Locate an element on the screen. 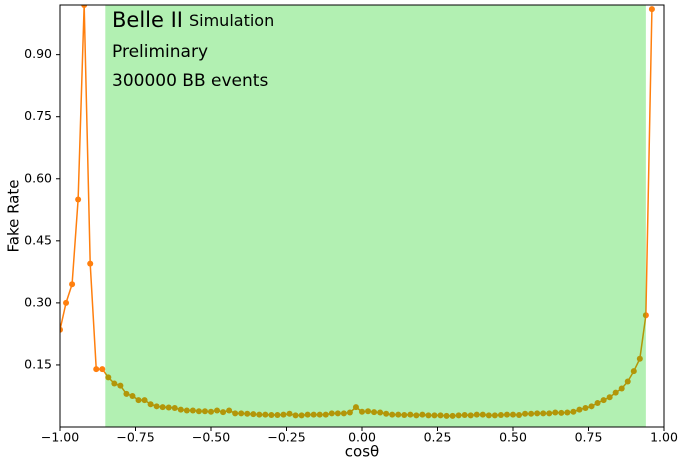 Image resolution: width=679 pixels, height=461 pixels. x-tick-label: −0.50 is located at coordinates (211, 437).